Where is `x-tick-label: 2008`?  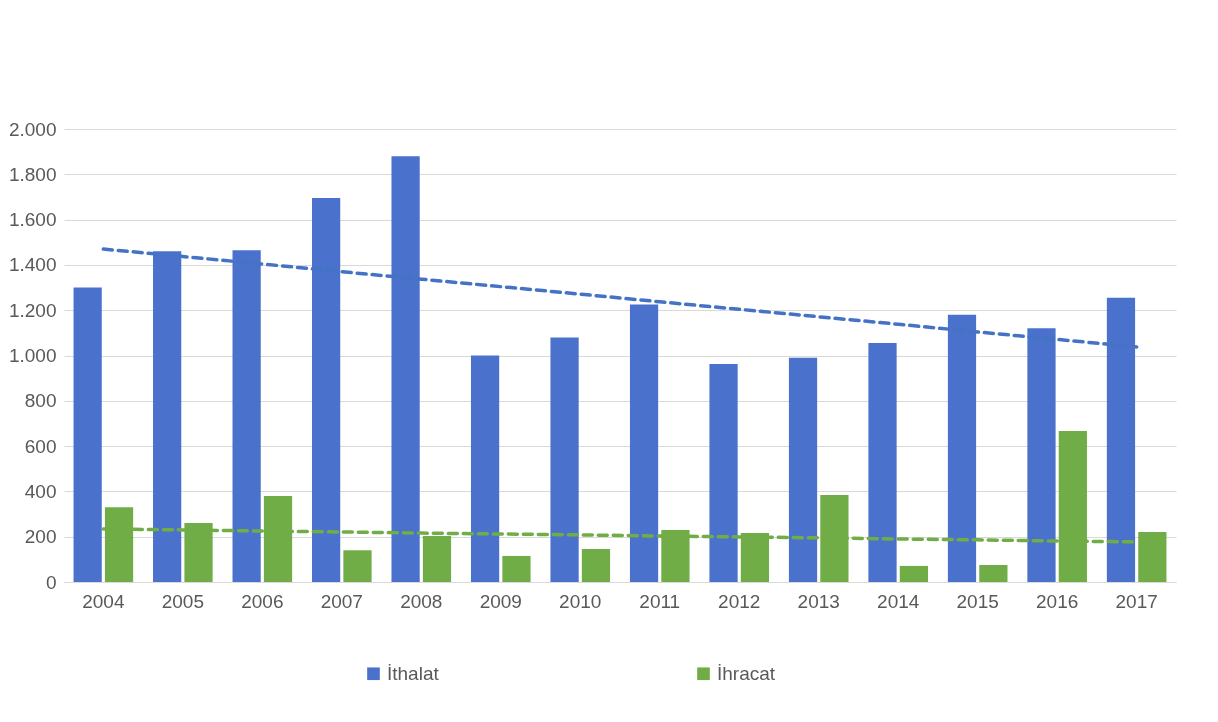 x-tick-label: 2008 is located at coordinates (421, 601).